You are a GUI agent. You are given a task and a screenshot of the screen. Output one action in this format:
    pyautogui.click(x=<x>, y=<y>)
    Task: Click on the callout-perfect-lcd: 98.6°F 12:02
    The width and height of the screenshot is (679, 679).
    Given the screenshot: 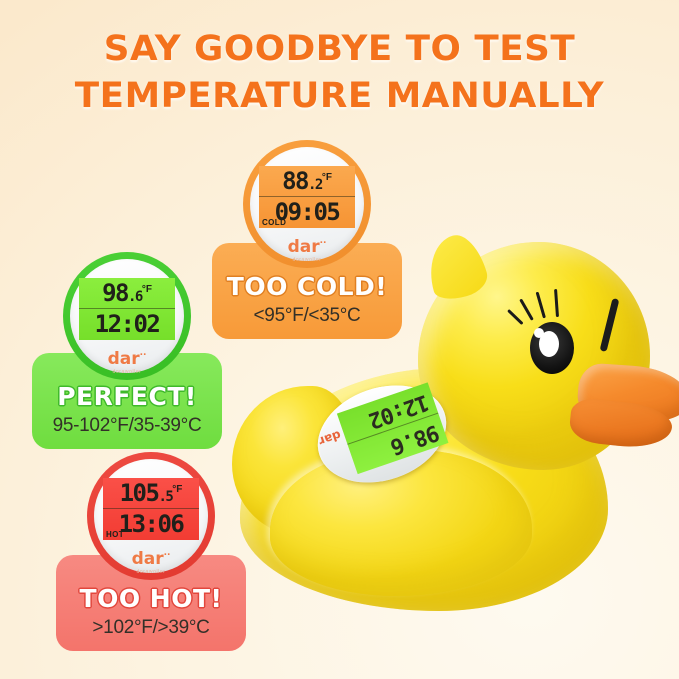 What is the action you would take?
    pyautogui.click(x=127, y=309)
    